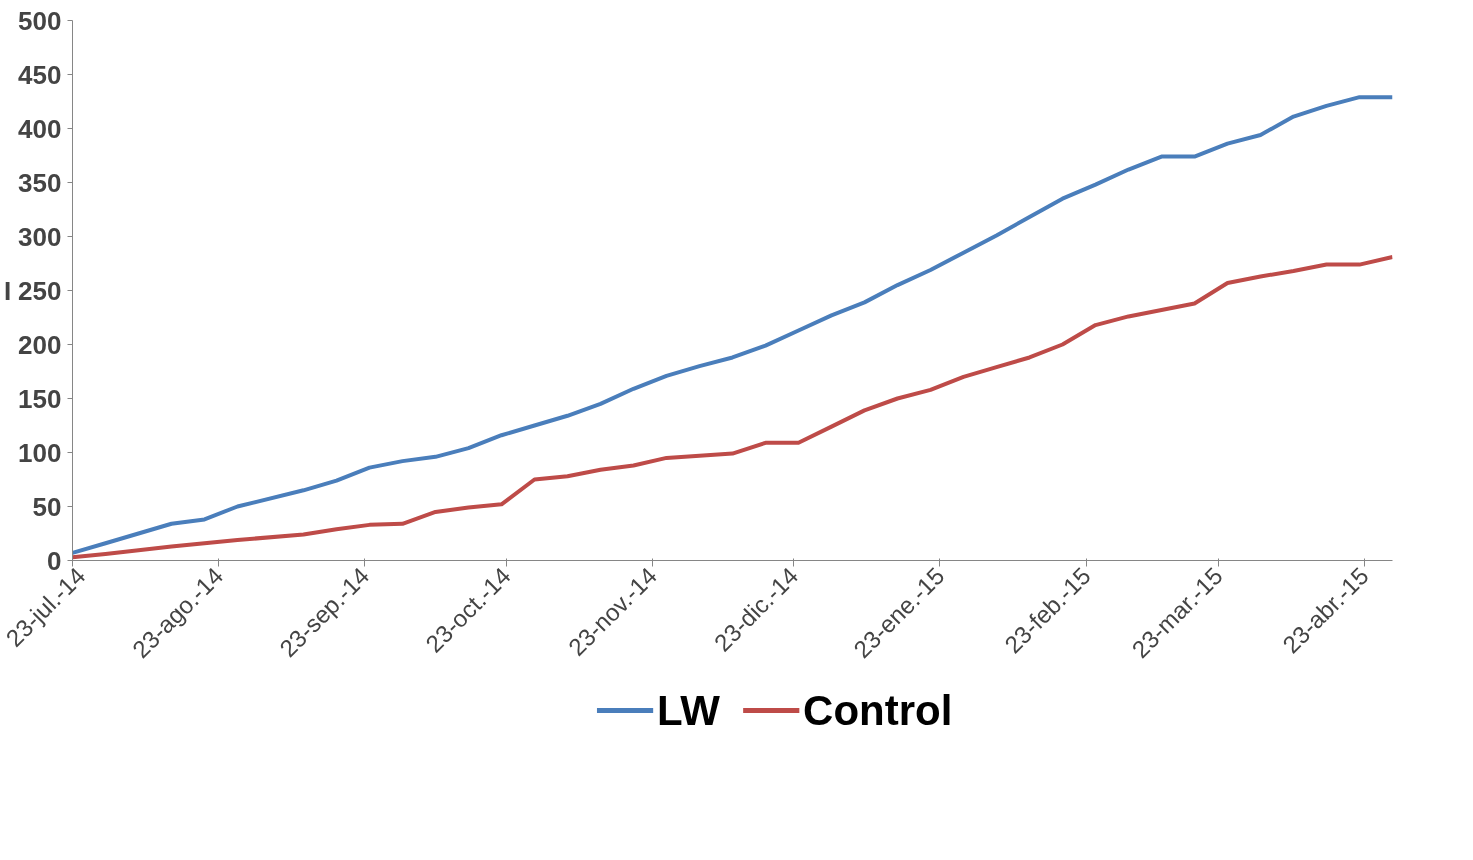  I want to click on y-tick-label: 100, so click(40, 452).